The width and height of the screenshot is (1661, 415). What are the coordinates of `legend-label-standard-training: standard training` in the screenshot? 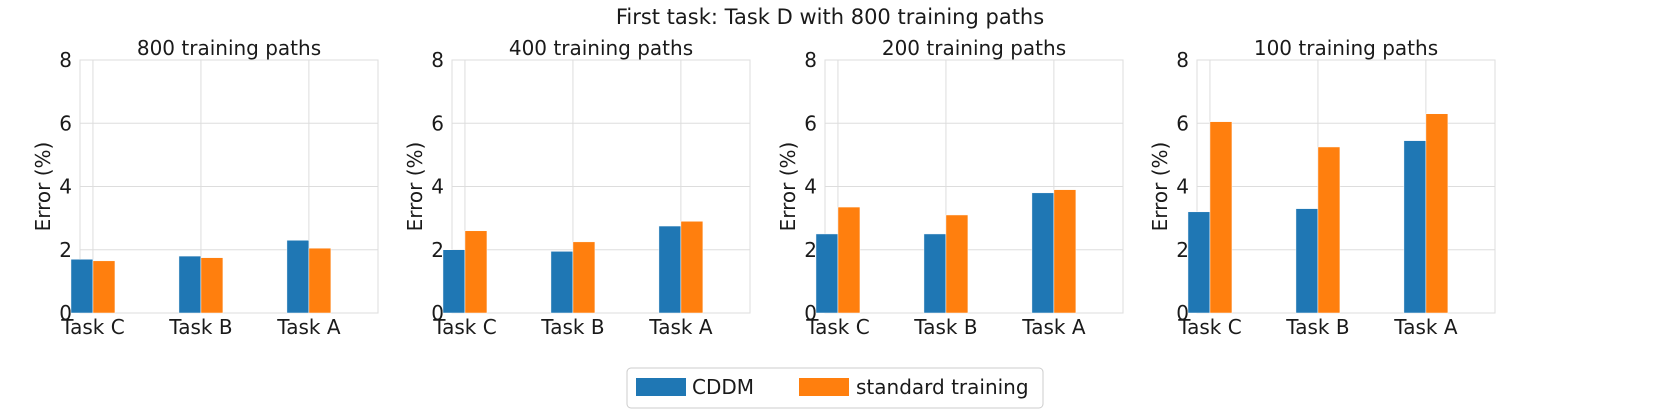 It's located at (942, 387).